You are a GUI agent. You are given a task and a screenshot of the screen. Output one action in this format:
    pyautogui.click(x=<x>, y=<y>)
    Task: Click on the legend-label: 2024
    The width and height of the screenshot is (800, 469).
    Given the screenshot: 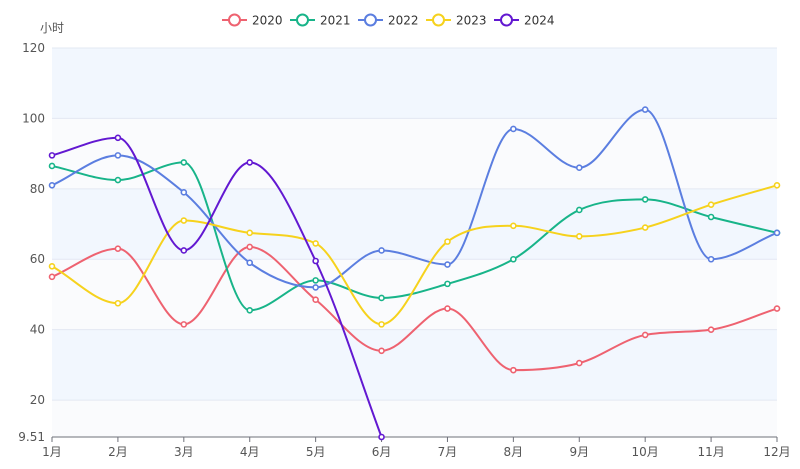 What is the action you would take?
    pyautogui.click(x=539, y=21)
    